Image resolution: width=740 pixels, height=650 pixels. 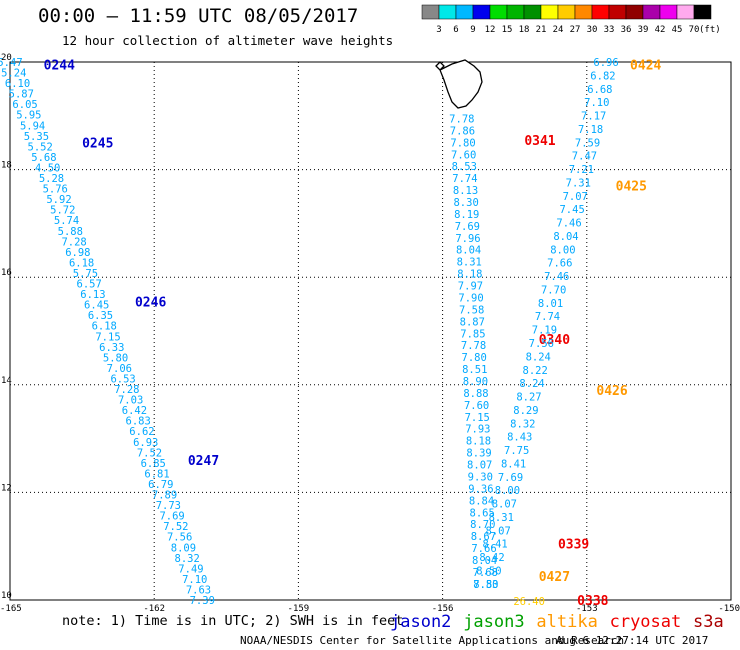 I want to click on wave-height-value: 6.35, so click(x=100, y=316).